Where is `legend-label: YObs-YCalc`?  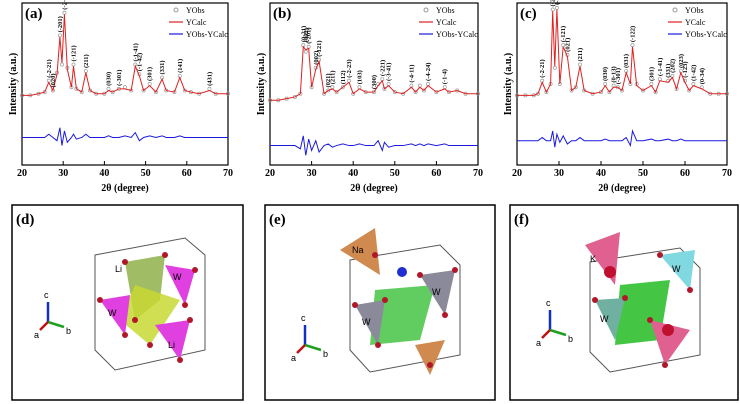
legend-label: YObs-YCalc is located at coordinates (207, 34).